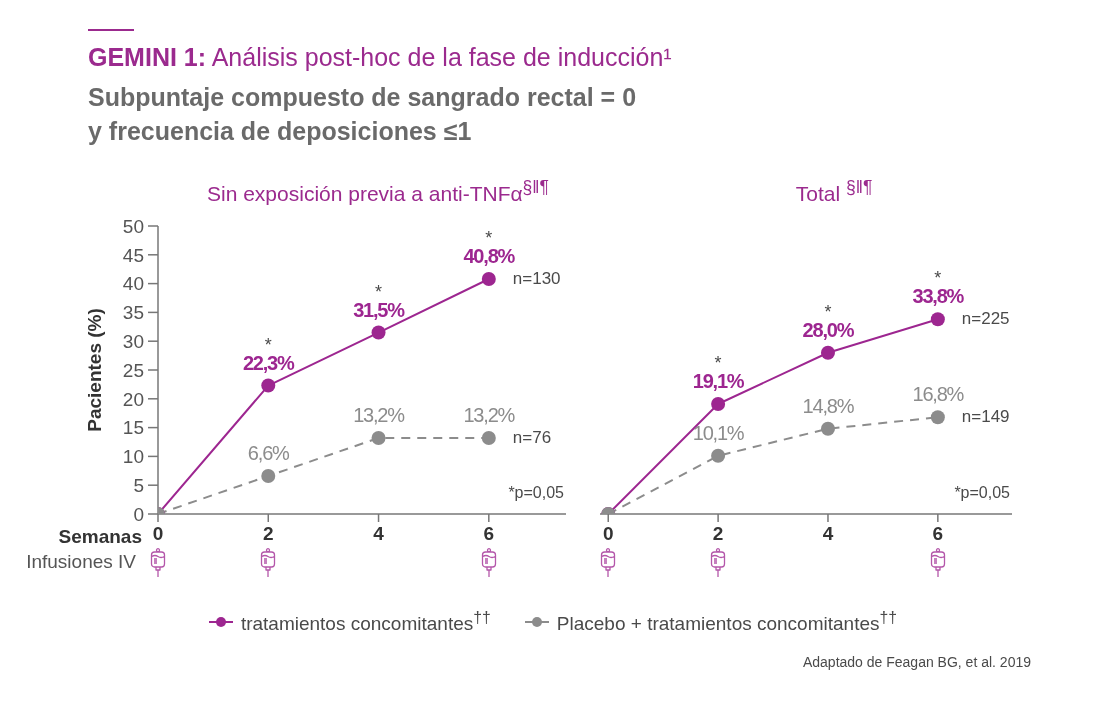  I want to click on annotation: n=225, so click(985, 319).